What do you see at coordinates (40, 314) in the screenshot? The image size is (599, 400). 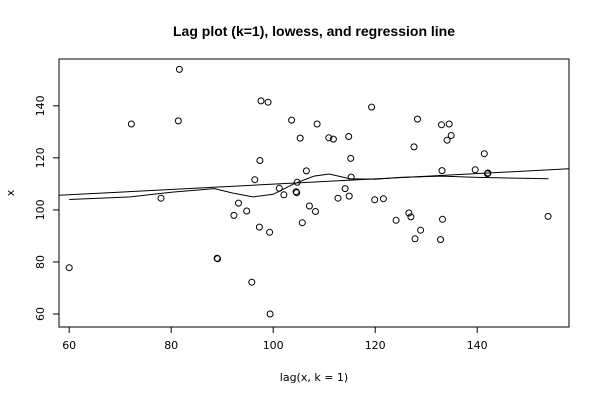 I see `y-tick-label: 60` at bounding box center [40, 314].